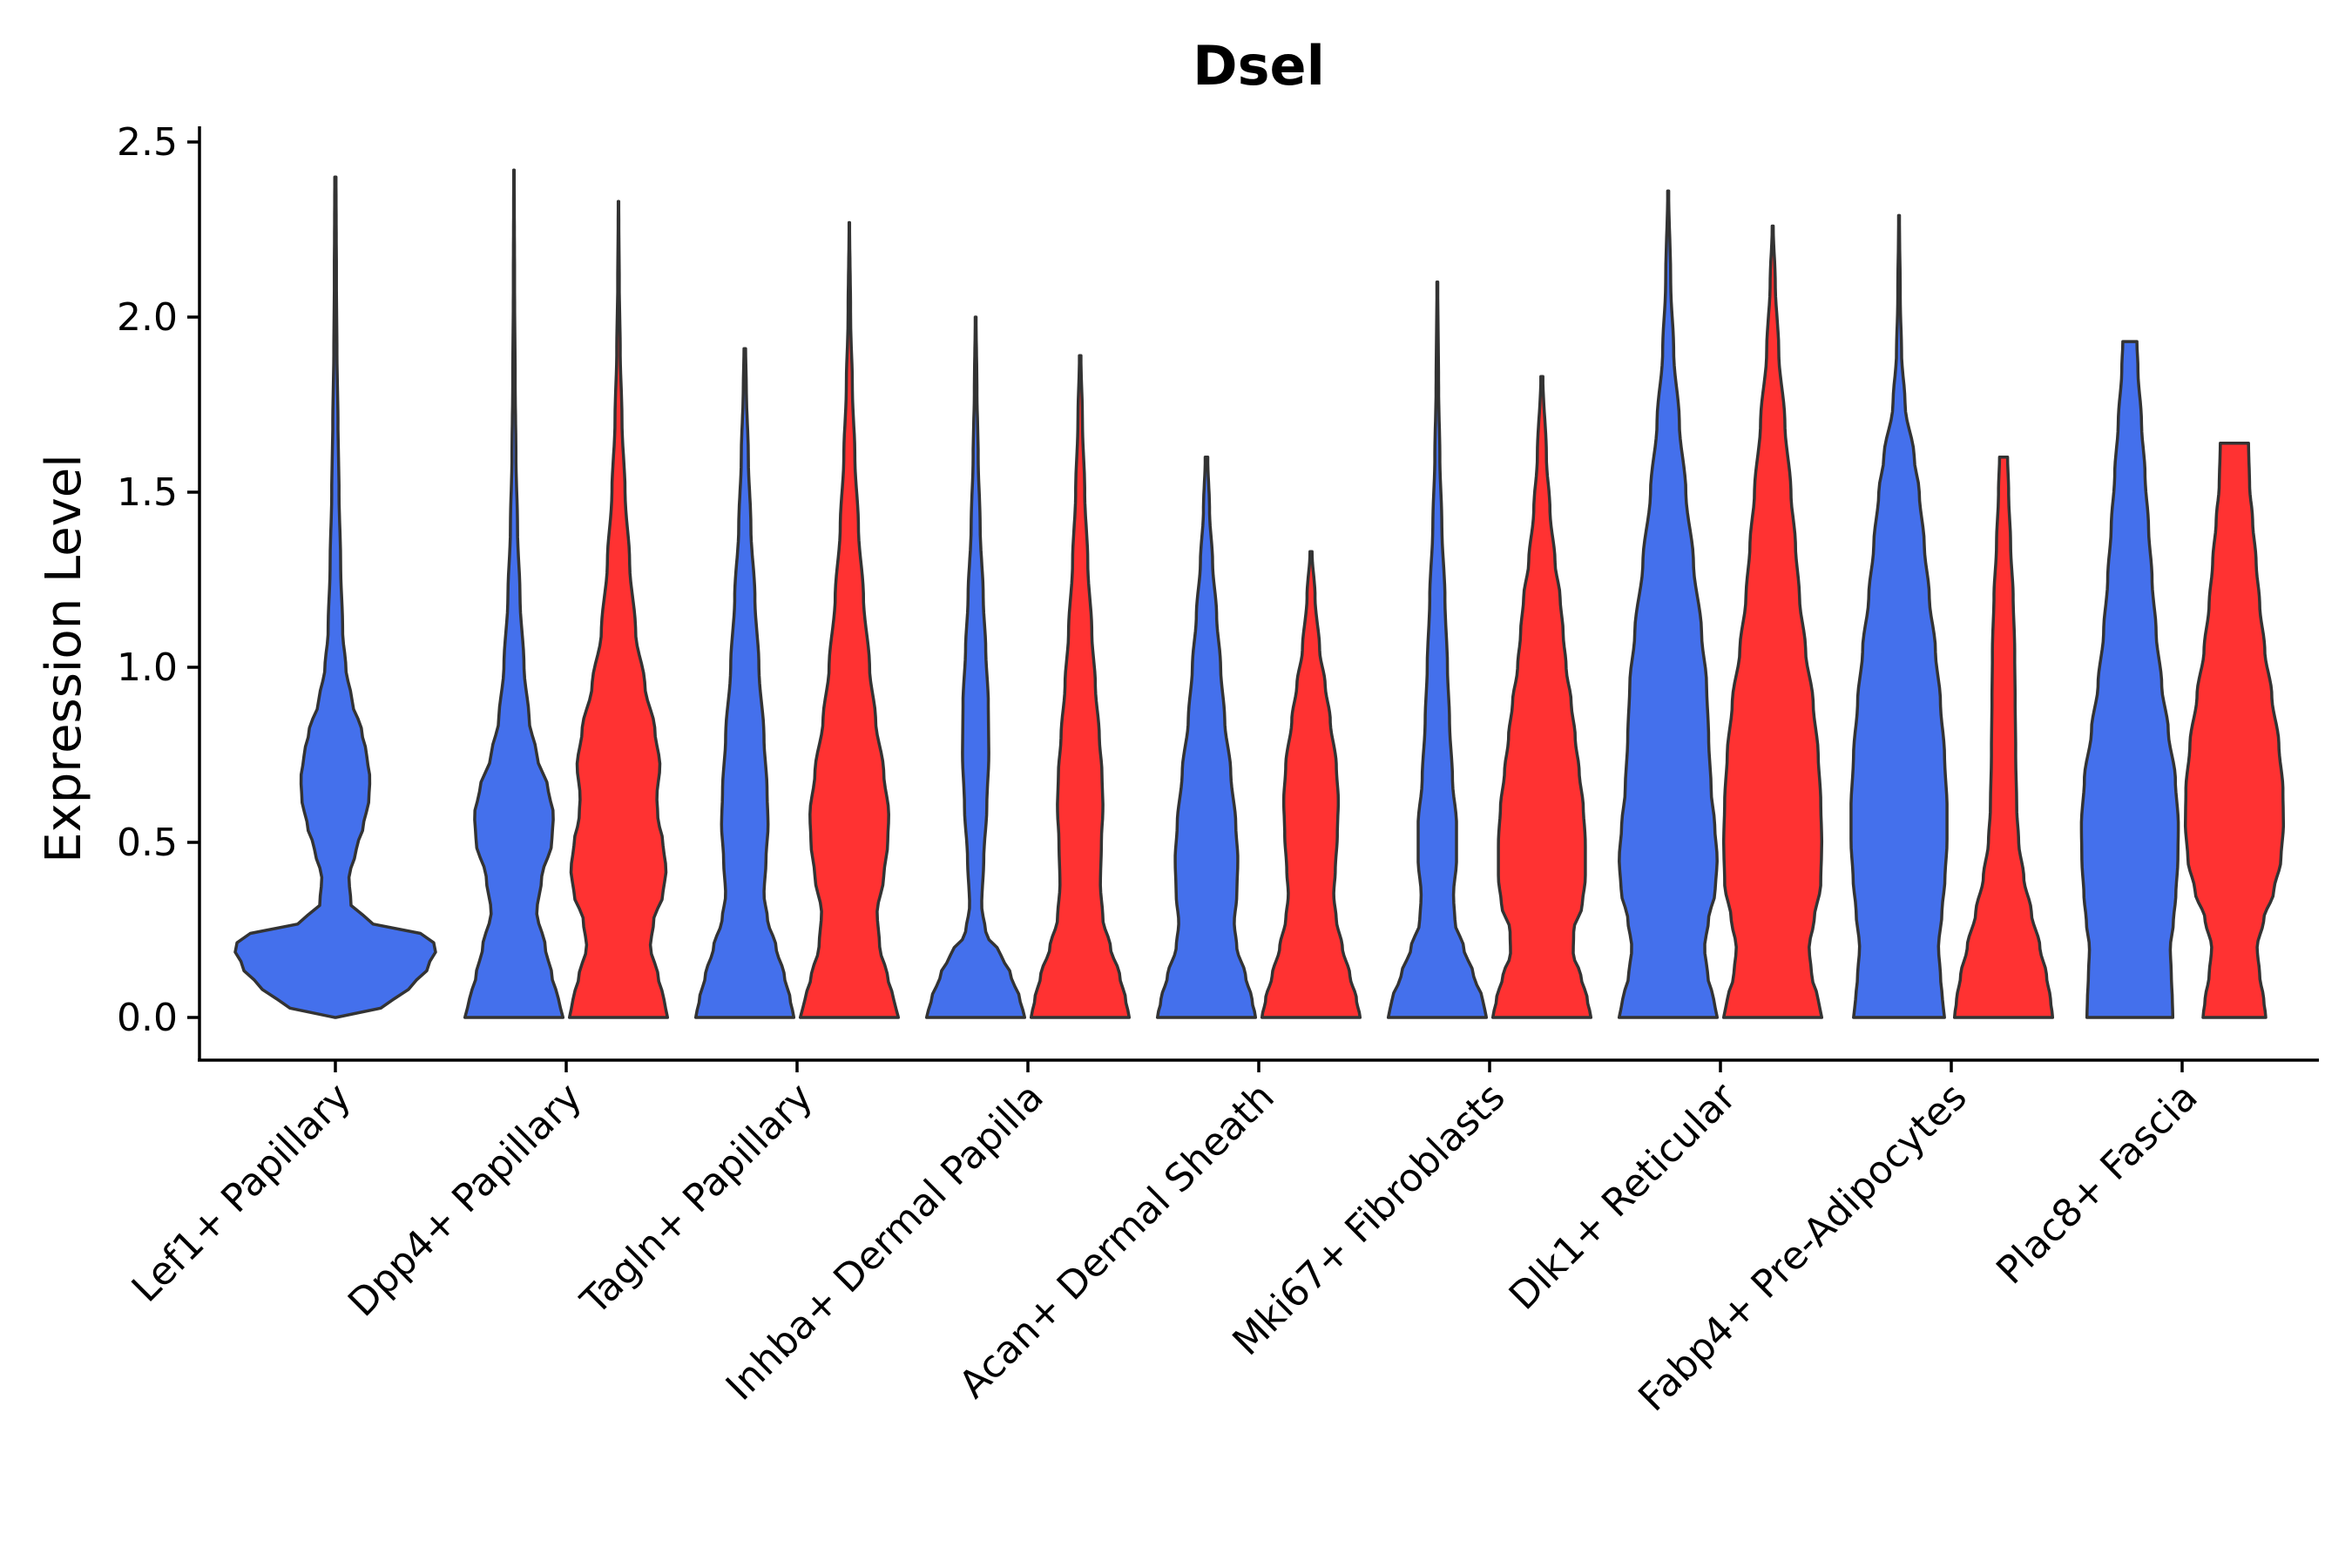  What do you see at coordinates (64, 658) in the screenshot?
I see `y-axis-label: Expression Level` at bounding box center [64, 658].